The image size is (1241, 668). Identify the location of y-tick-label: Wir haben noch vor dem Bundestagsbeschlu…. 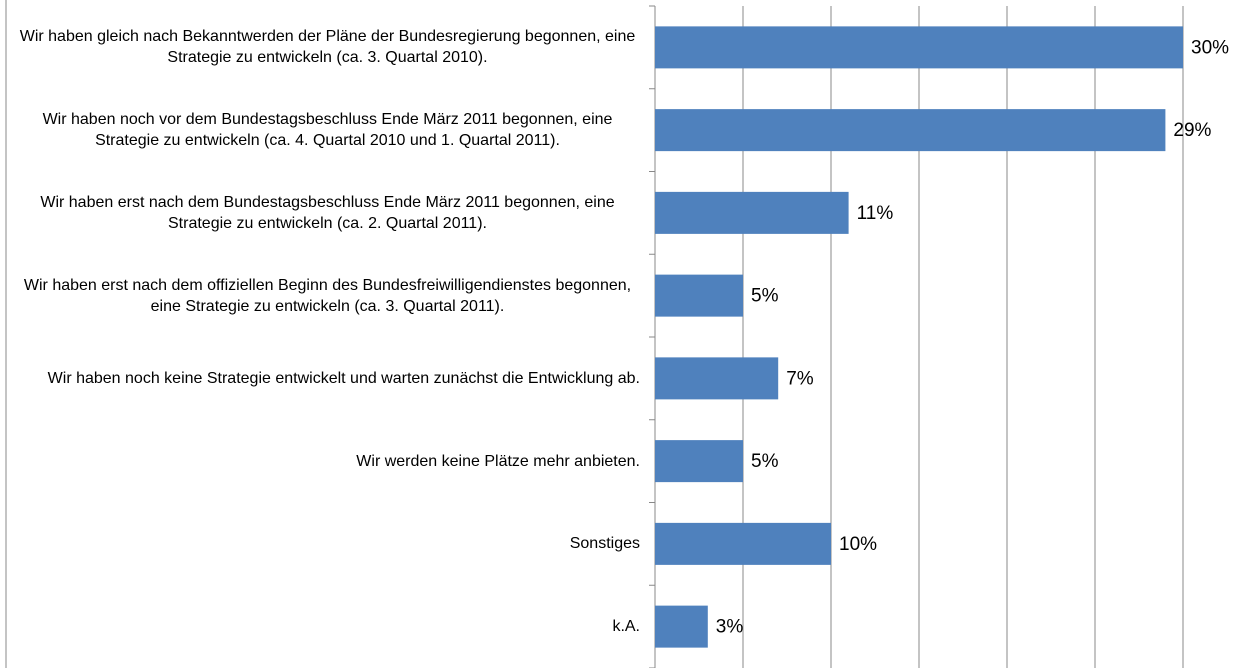
(327, 130).